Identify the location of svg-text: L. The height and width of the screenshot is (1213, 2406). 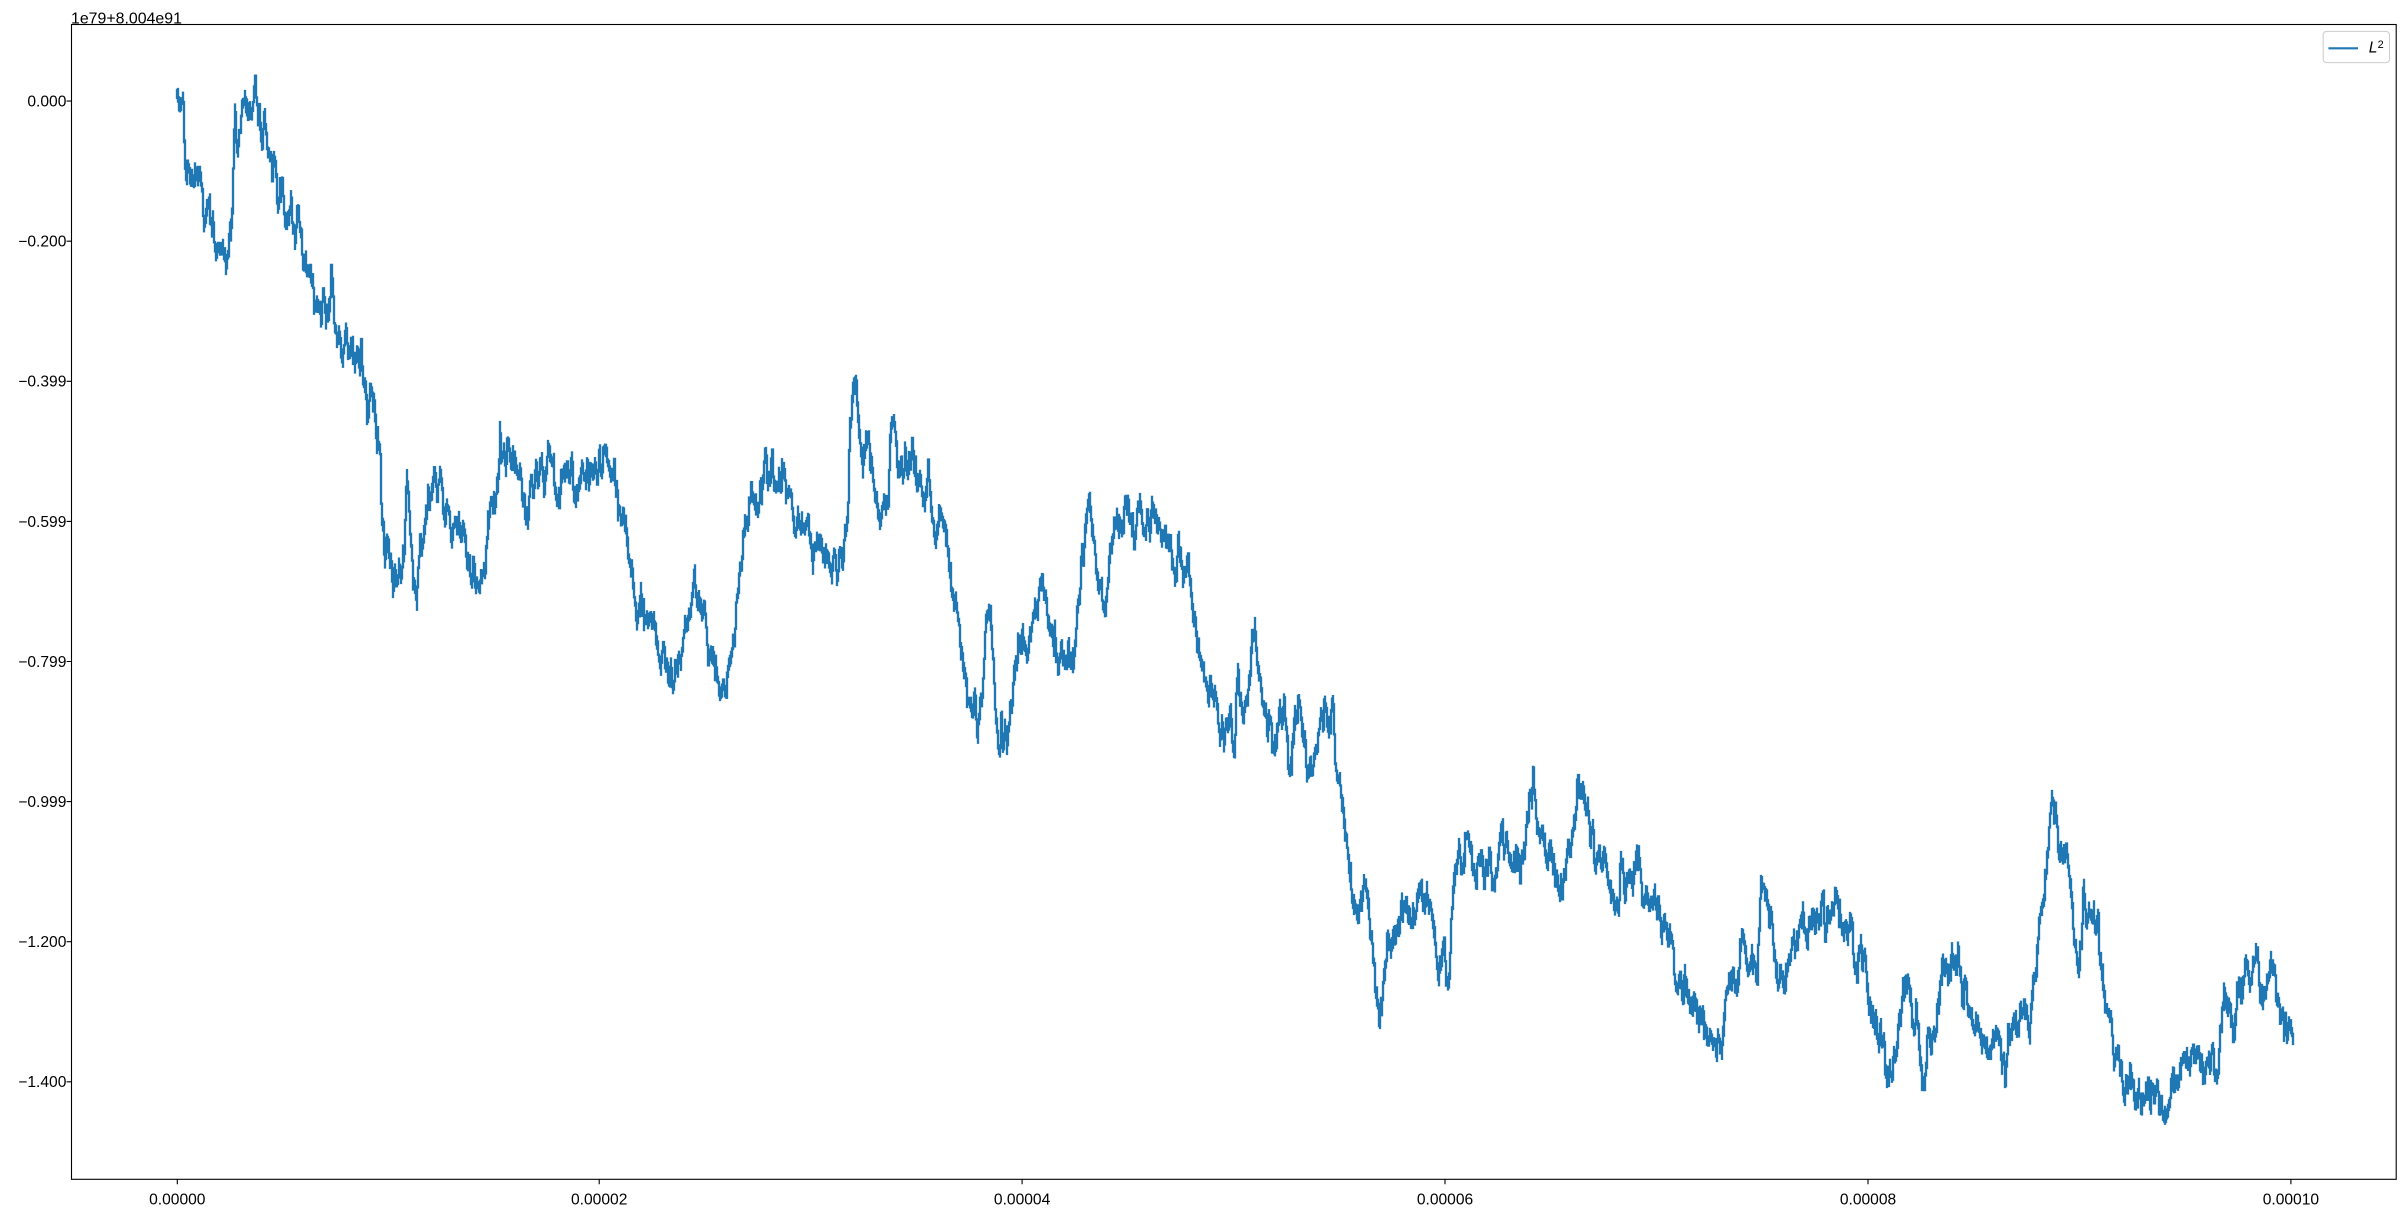
(2373, 47).